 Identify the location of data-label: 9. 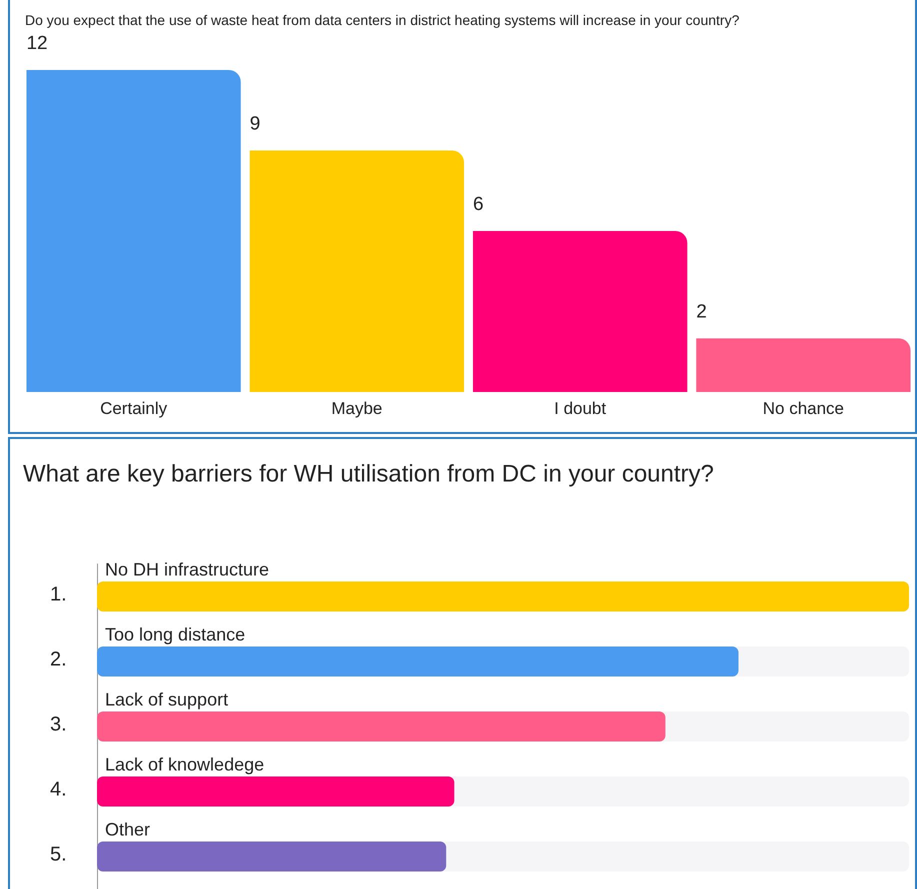
(255, 124).